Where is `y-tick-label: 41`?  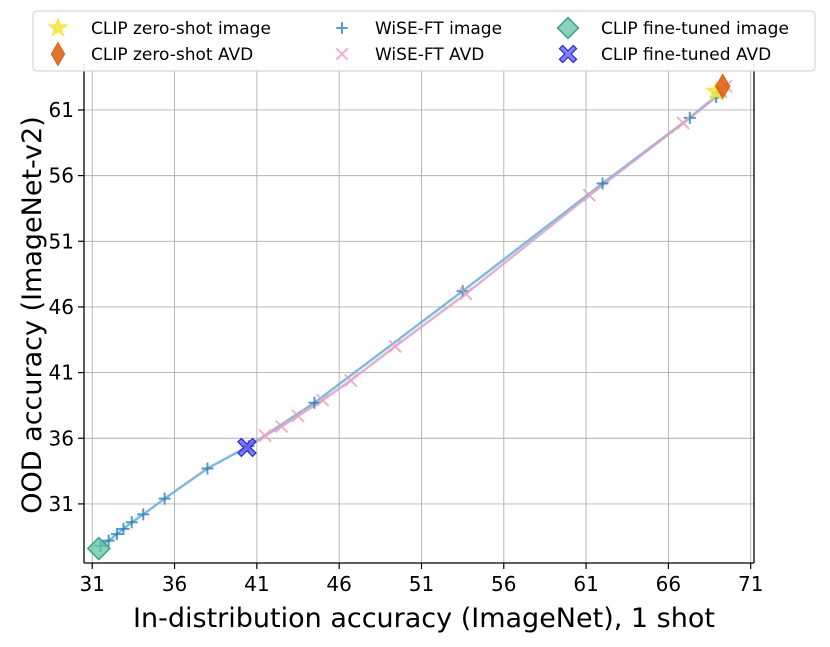
y-tick-label: 41 is located at coordinates (61, 373).